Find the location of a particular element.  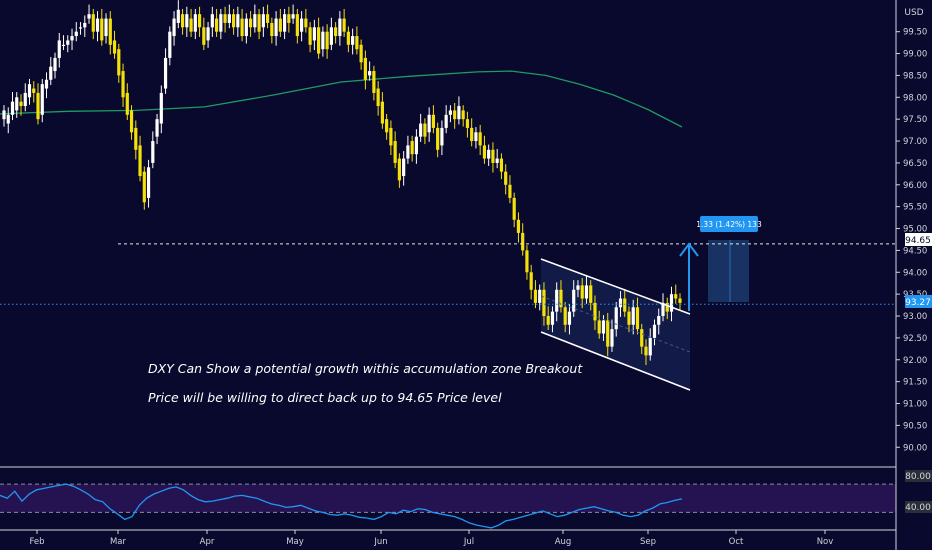

time-tick-label: May is located at coordinates (295, 542).